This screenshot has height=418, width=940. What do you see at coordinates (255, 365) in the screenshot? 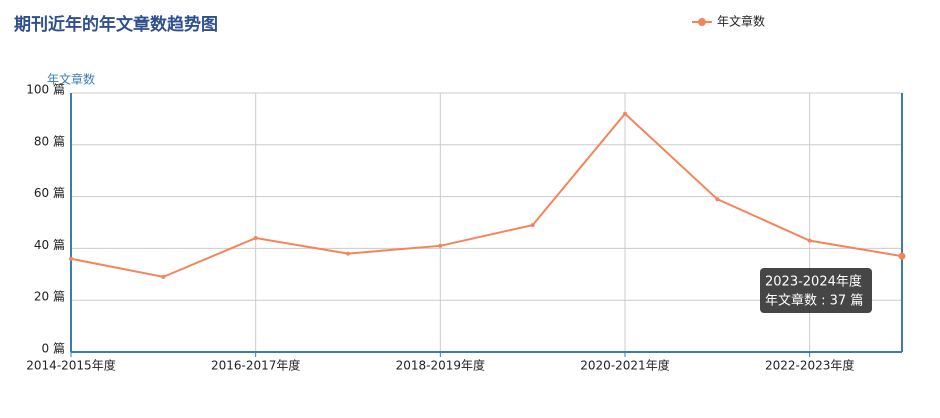
I see `x-tick-label: 2016-2017年度` at bounding box center [255, 365].